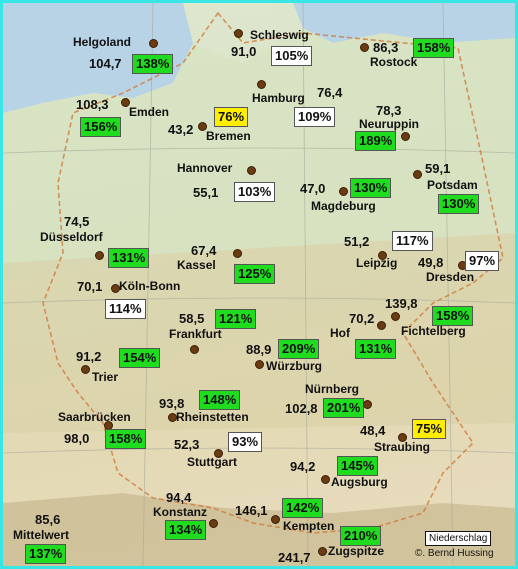 The height and width of the screenshot is (569, 518). Describe the element at coordinates (279, 35) in the screenshot. I see `city-label: Schleswig` at that location.